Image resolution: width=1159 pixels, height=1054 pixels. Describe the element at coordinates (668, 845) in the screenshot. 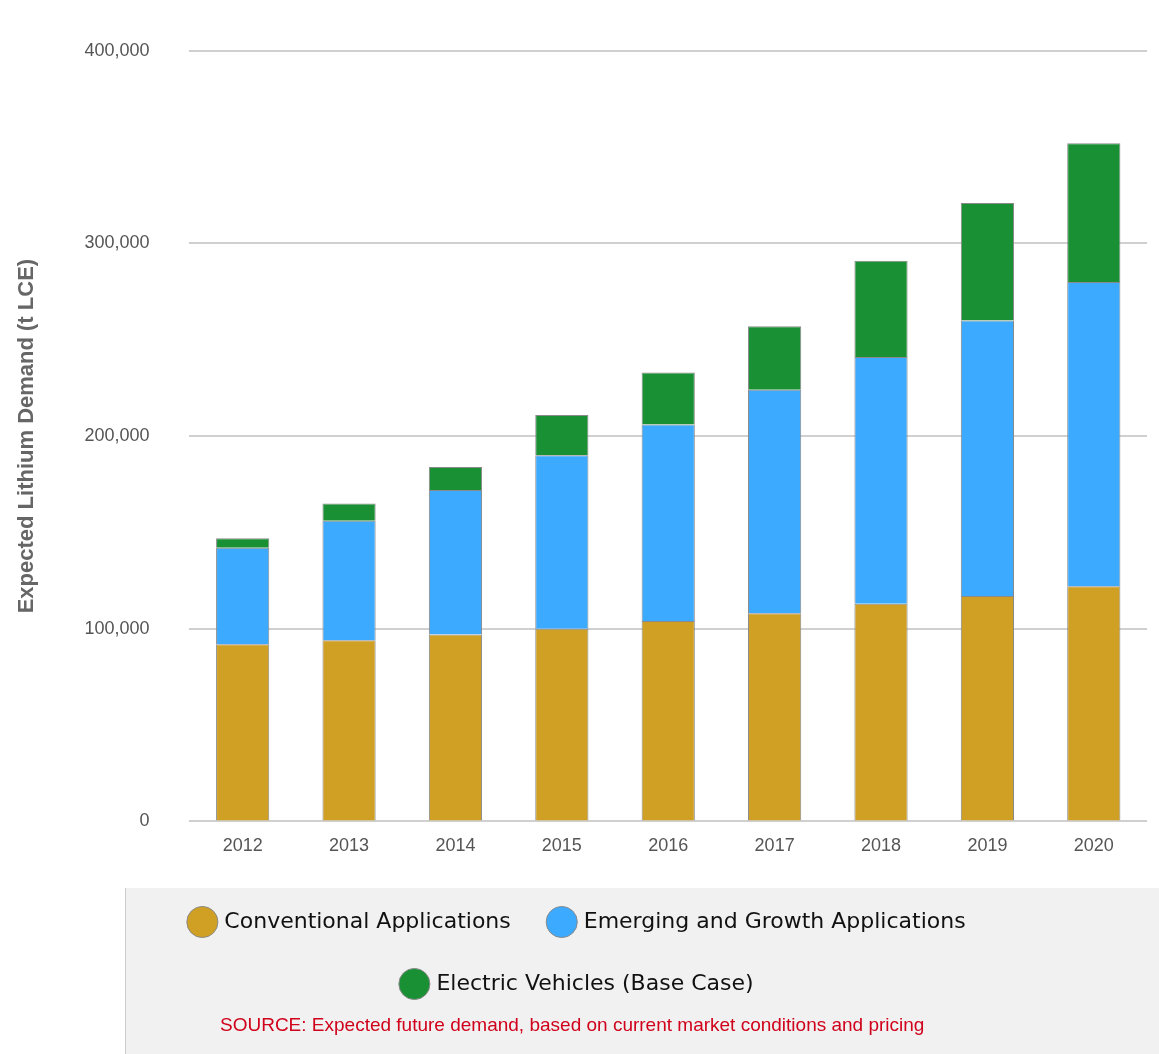

I see `x-tick-label: 2016` at that location.